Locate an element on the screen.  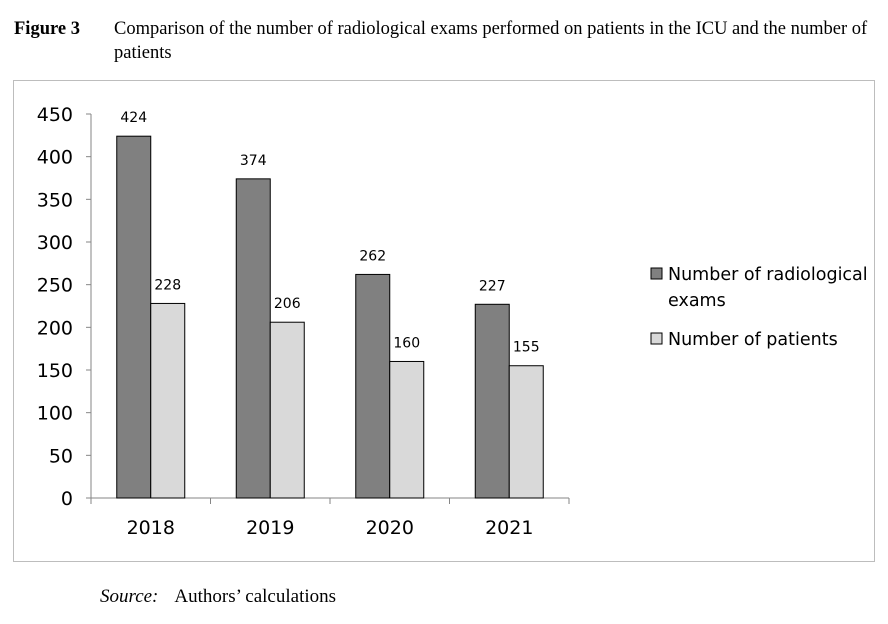
data-label: 228 is located at coordinates (167, 285).